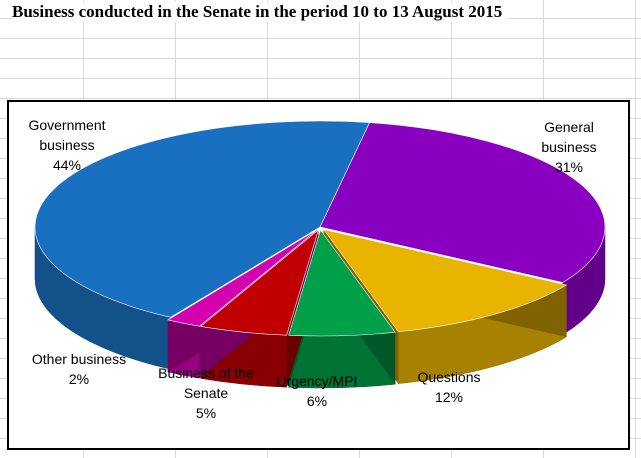 This screenshot has height=458, width=641. Describe the element at coordinates (66, 145) in the screenshot. I see `slice-label-5: Government business 44%` at that location.